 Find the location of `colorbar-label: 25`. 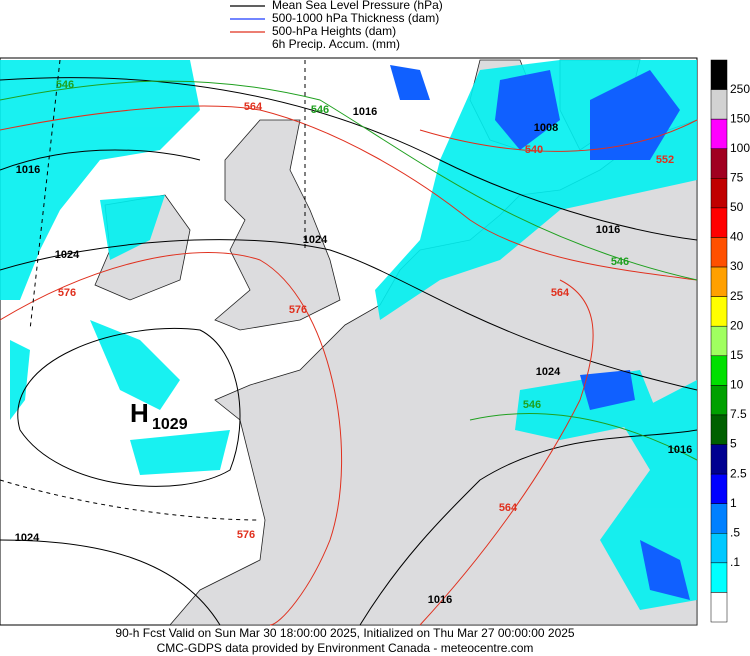

colorbar-label: 25 is located at coordinates (737, 296).